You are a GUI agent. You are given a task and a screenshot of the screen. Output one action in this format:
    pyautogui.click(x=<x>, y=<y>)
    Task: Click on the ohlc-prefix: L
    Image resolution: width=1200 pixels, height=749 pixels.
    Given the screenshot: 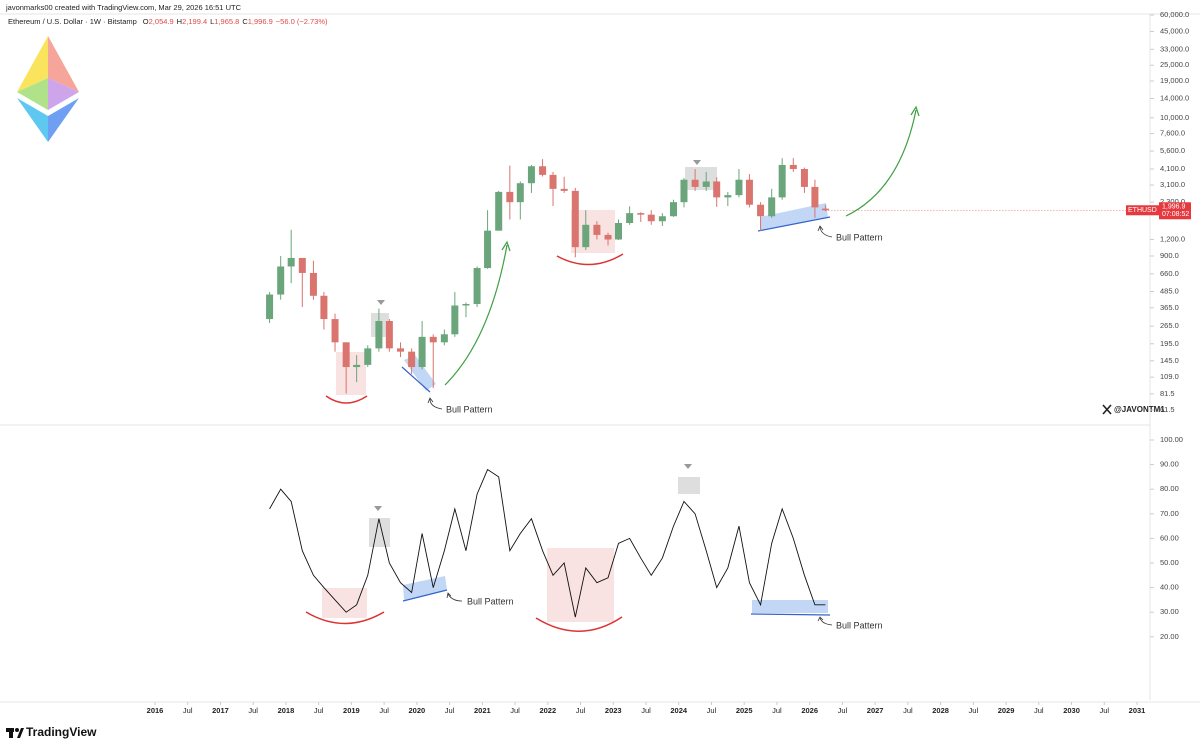 What is the action you would take?
    pyautogui.click(x=212, y=21)
    